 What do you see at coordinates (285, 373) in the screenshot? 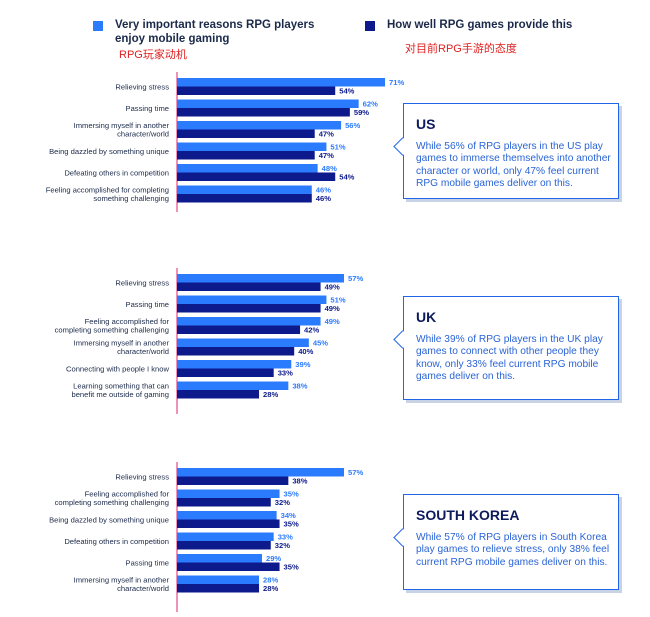
I see `value-label-provide: 33%` at bounding box center [285, 373].